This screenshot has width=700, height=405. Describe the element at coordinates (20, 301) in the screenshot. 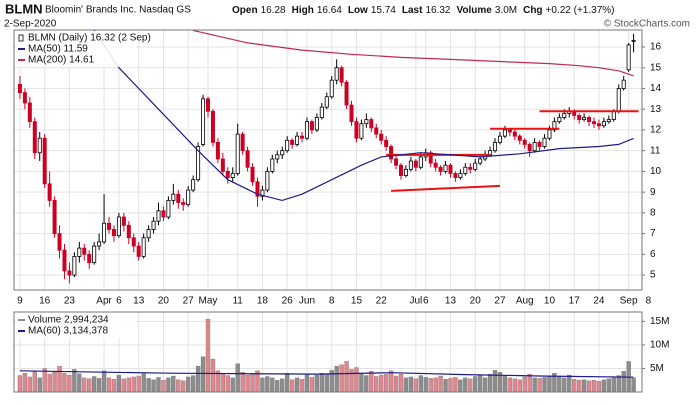

I see `x-tick-label: 9` at that location.